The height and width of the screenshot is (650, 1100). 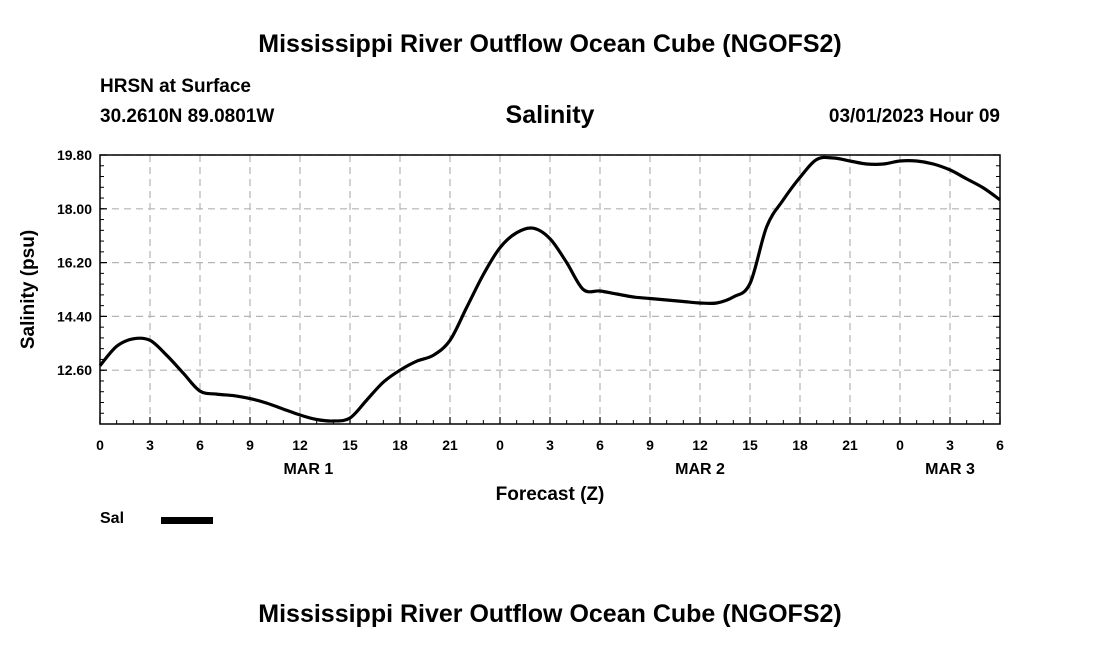 I want to click on variable-title: Salinity, so click(x=550, y=115).